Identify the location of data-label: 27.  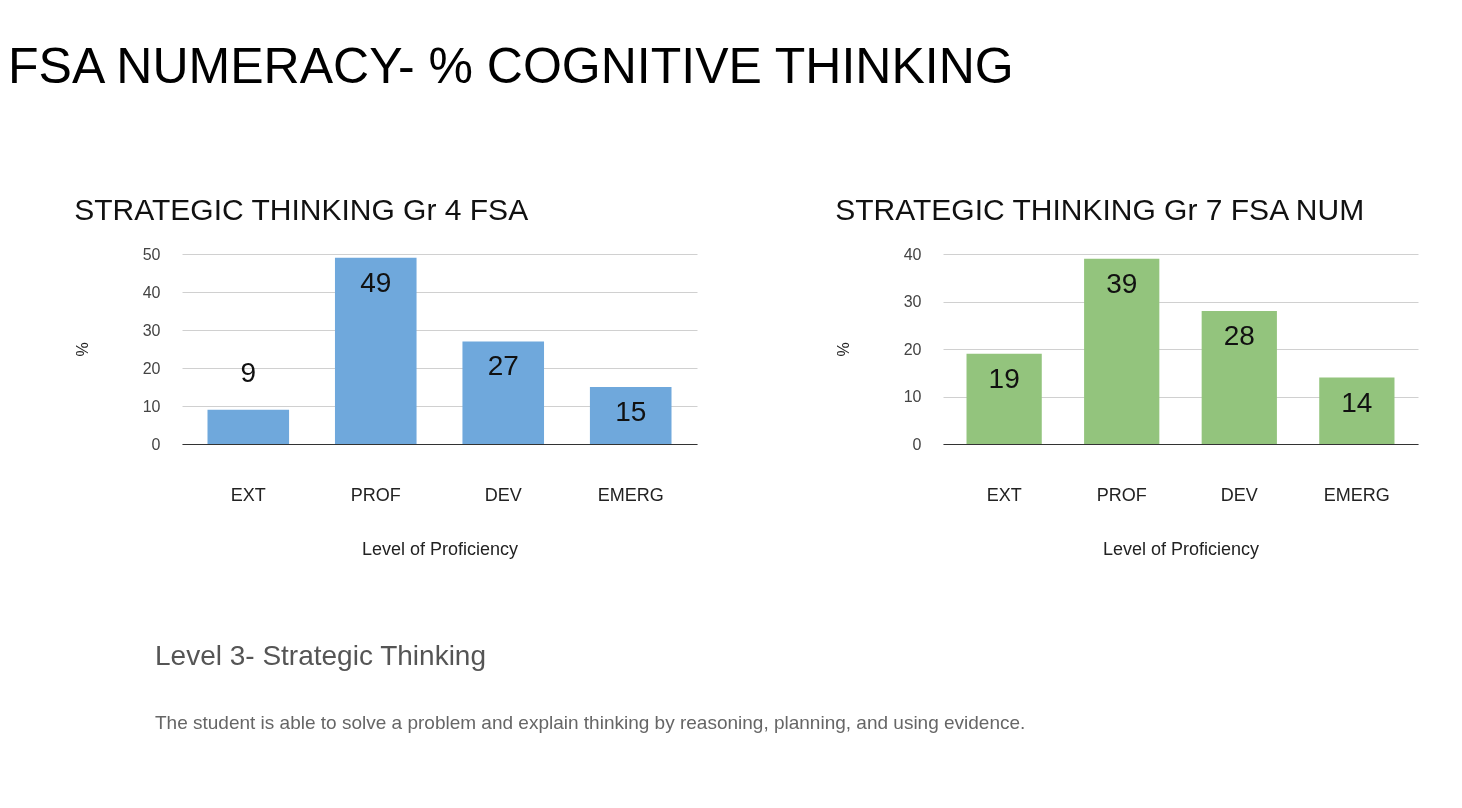
(503, 366).